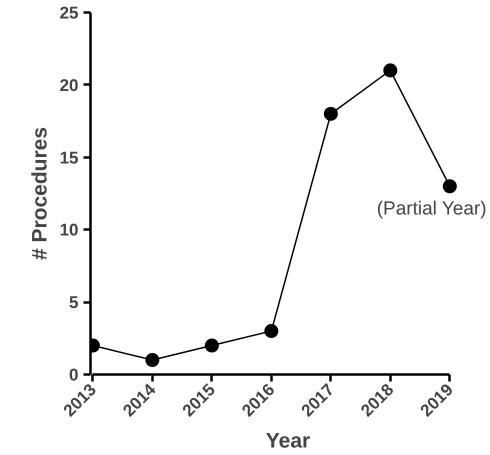 Image resolution: width=490 pixels, height=455 pixels. What do you see at coordinates (69, 85) in the screenshot?
I see `y-tick-label: 20` at bounding box center [69, 85].